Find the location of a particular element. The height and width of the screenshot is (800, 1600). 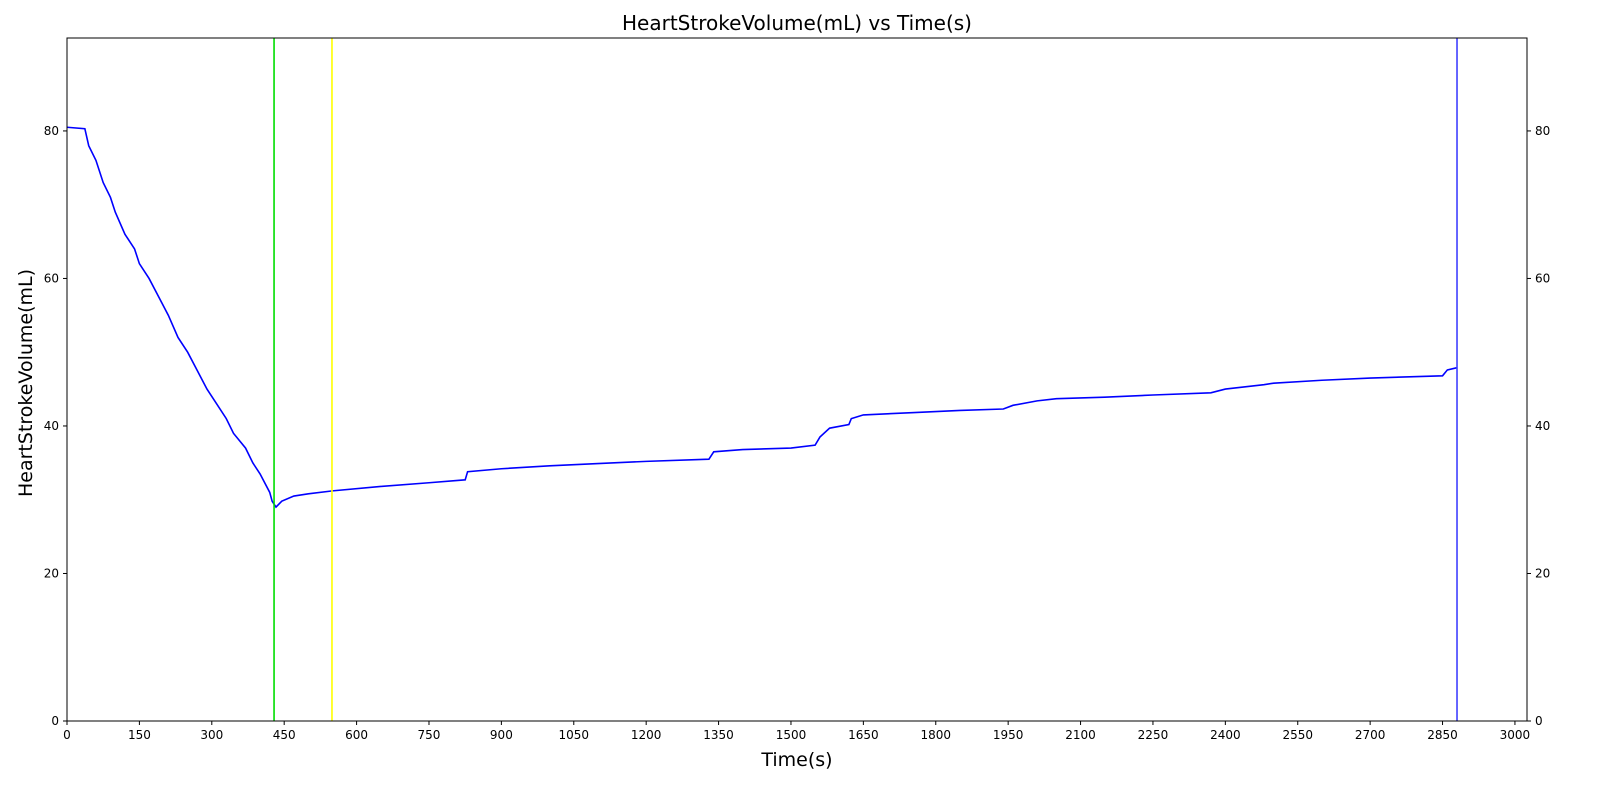

y-tick-label: 80 is located at coordinates (51, 131).